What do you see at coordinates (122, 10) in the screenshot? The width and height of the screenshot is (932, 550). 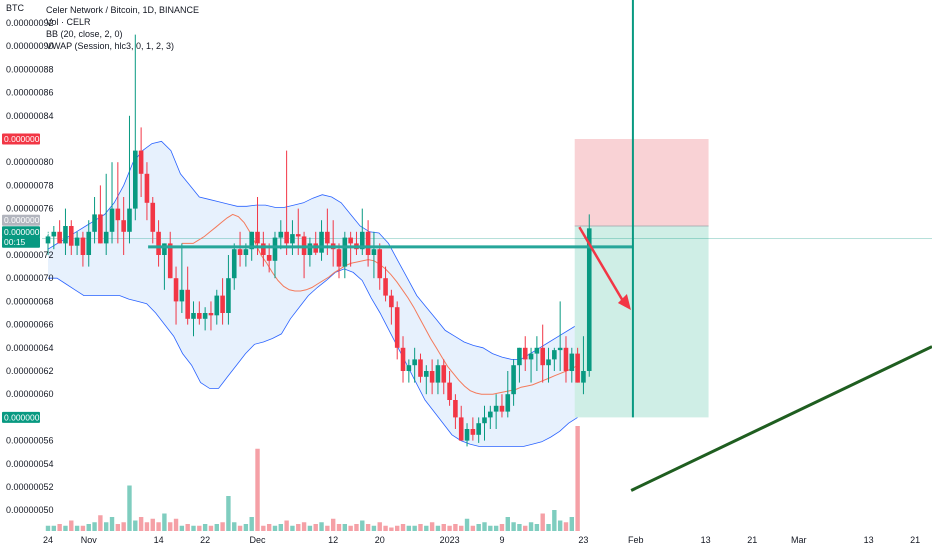 I see `legend-symbol: Celer Network / Bitcoin, 1D, BINANCE` at bounding box center [122, 10].